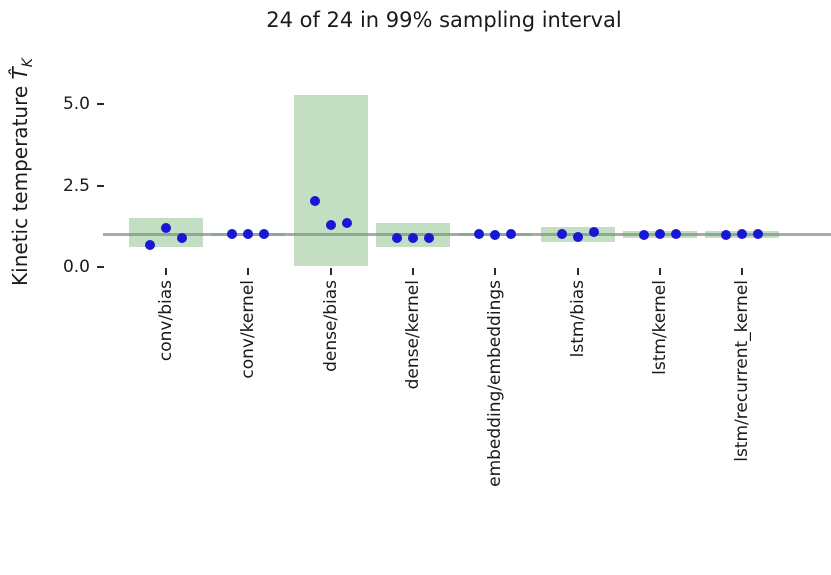 Image resolution: width=831 pixels, height=575 pixels. Describe the element at coordinates (330, 180) in the screenshot. I see `interval-box` at that location.